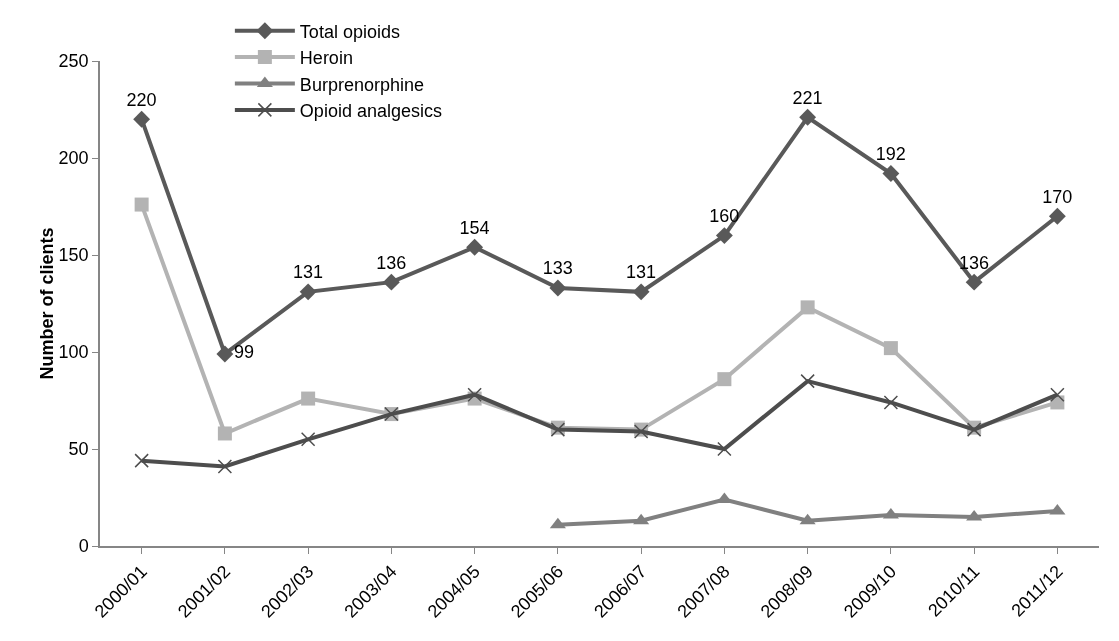  Describe the element at coordinates (73, 255) in the screenshot. I see `y-tick-label: 150` at that location.